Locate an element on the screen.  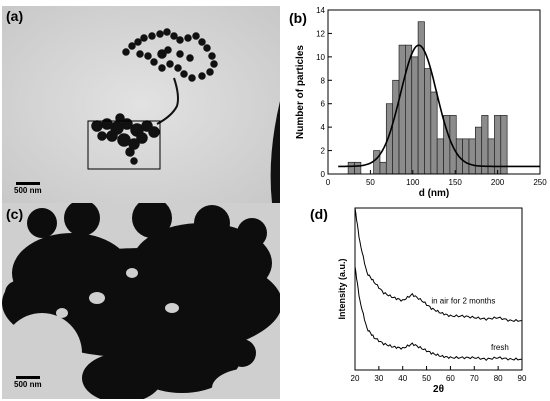
y-tick-label: 10 is located at coordinates (320, 57).